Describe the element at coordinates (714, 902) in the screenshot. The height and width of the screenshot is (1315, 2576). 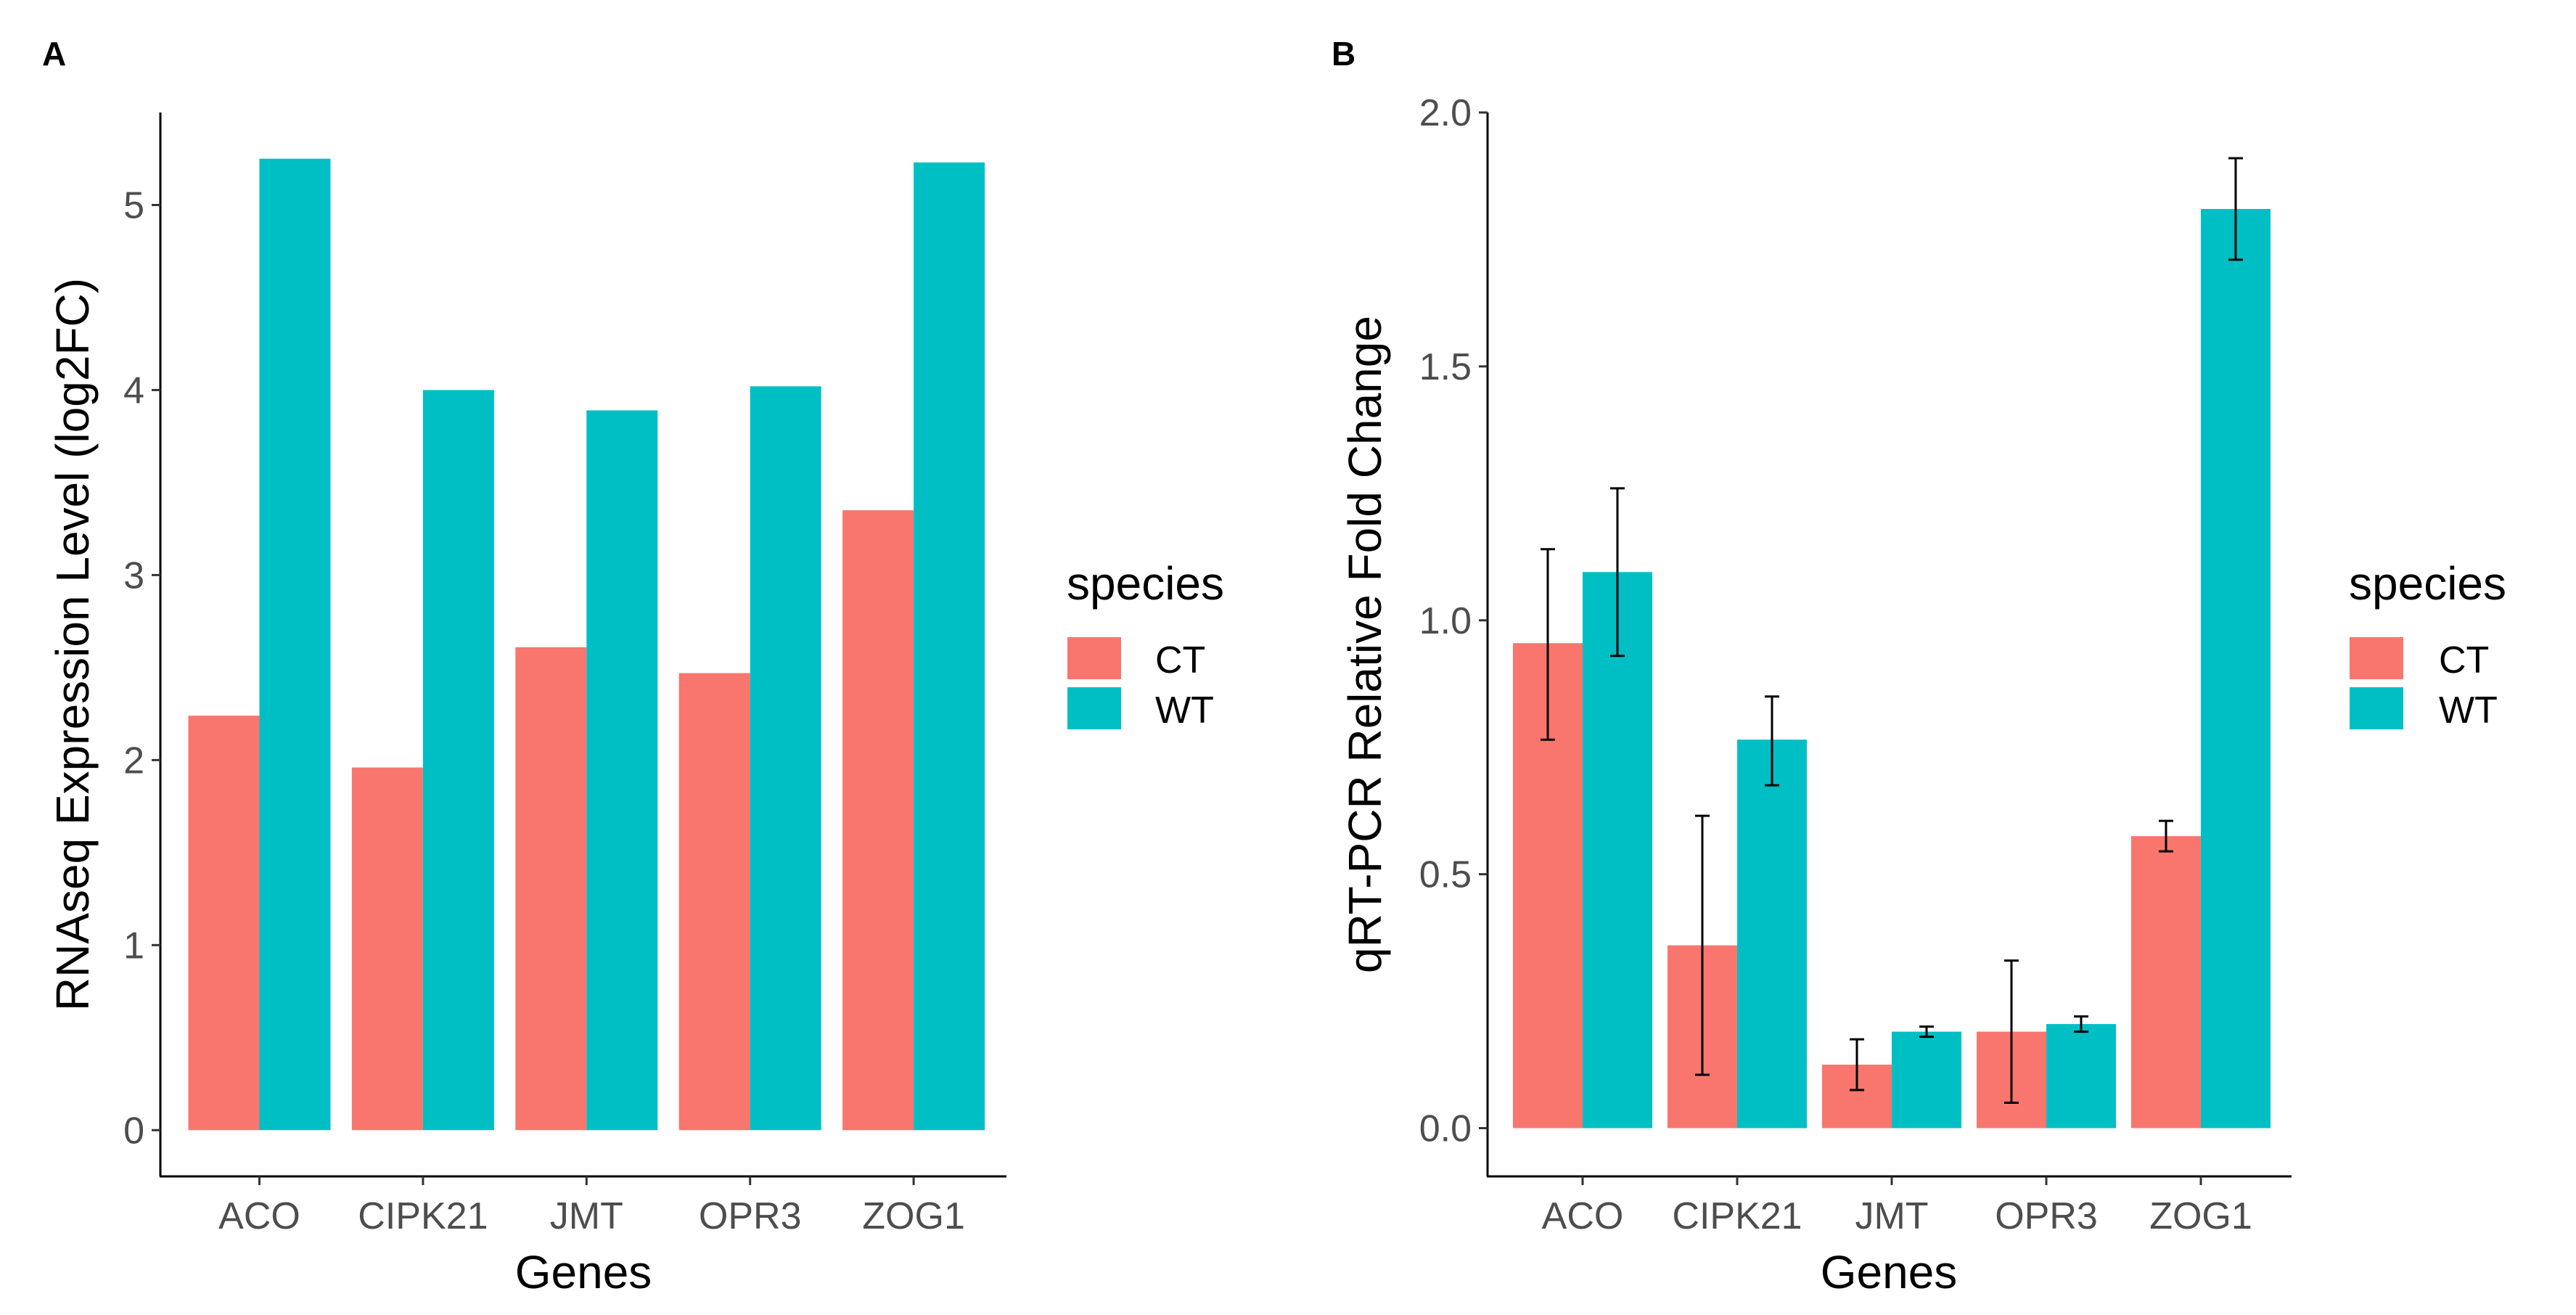
I see `panel-a-bar-ct-opr3` at that location.